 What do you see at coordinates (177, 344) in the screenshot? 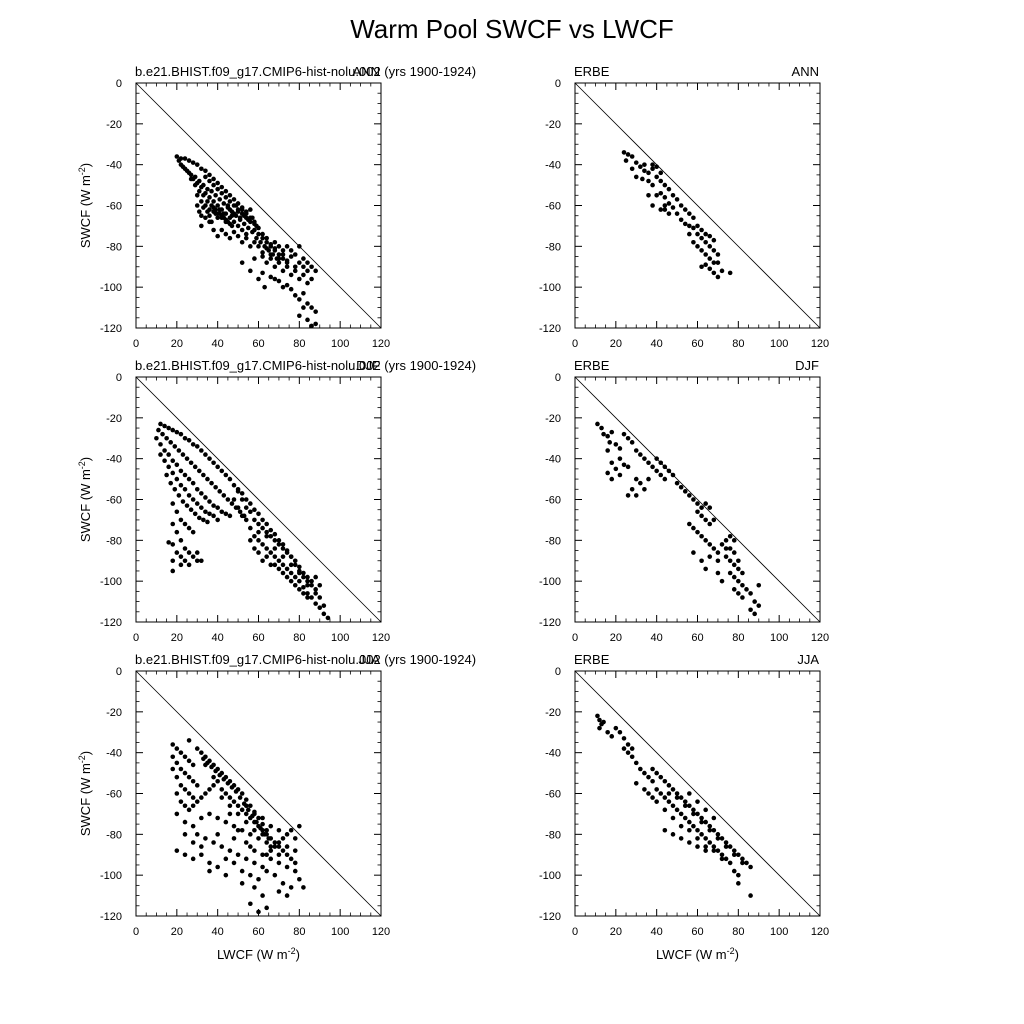
I see `x-tick-label: 20` at bounding box center [177, 344].